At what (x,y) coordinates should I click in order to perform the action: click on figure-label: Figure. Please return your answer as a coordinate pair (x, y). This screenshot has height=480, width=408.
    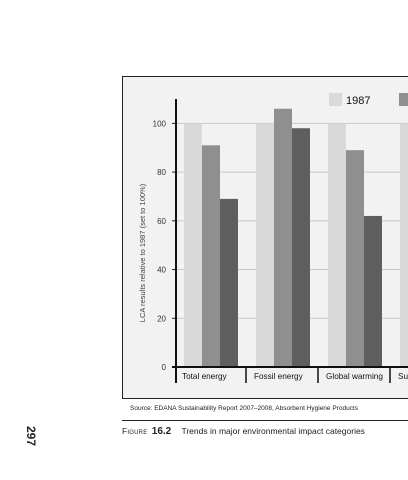
    Looking at the image, I should click on (135, 431).